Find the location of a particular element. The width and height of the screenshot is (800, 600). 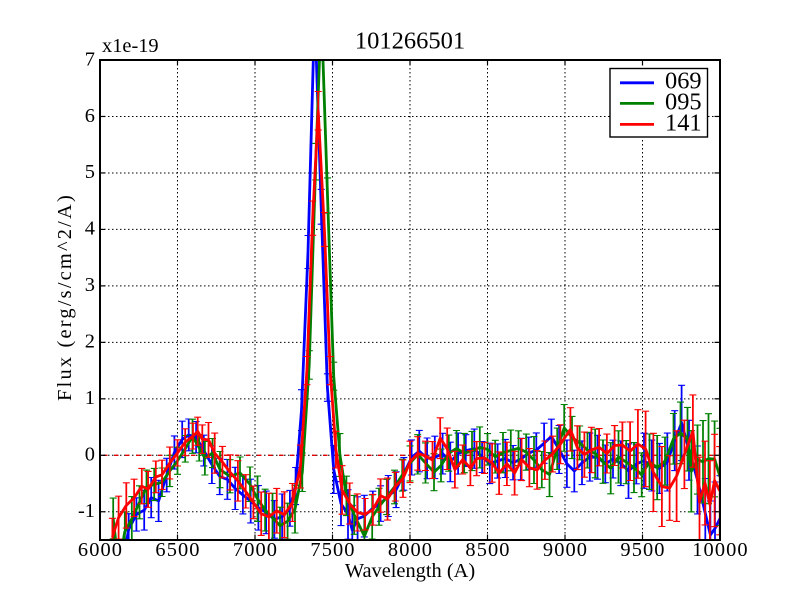

svg-text: 0 is located at coordinates (90, 455).